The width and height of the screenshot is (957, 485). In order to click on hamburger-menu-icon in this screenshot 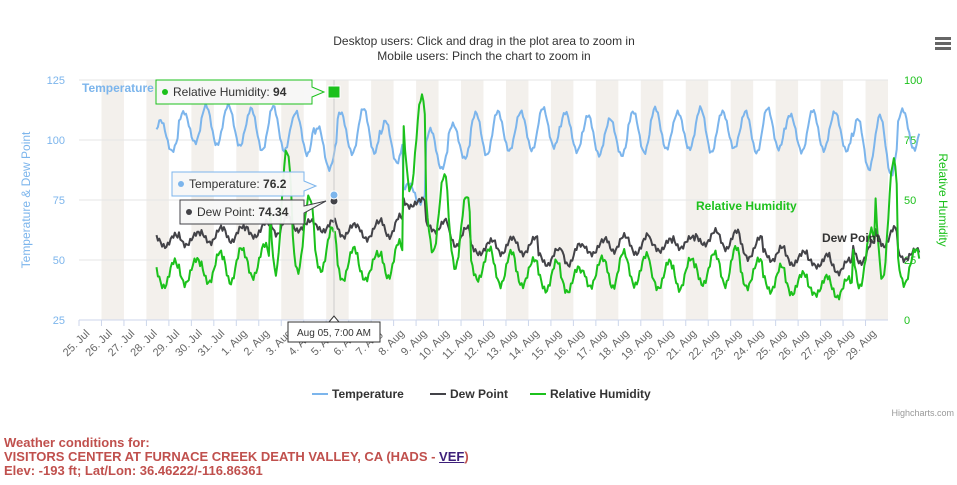, I will do `click(942, 43)`.